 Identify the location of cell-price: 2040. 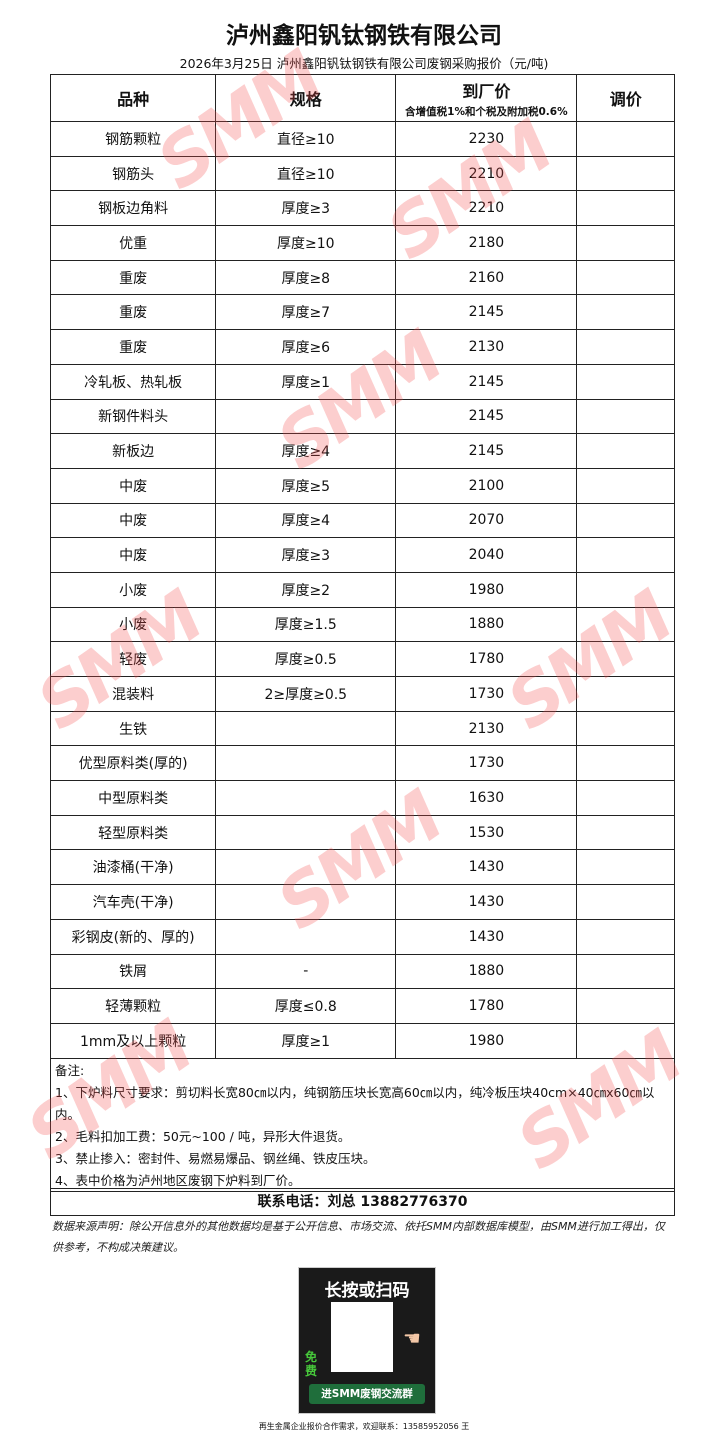
(486, 555).